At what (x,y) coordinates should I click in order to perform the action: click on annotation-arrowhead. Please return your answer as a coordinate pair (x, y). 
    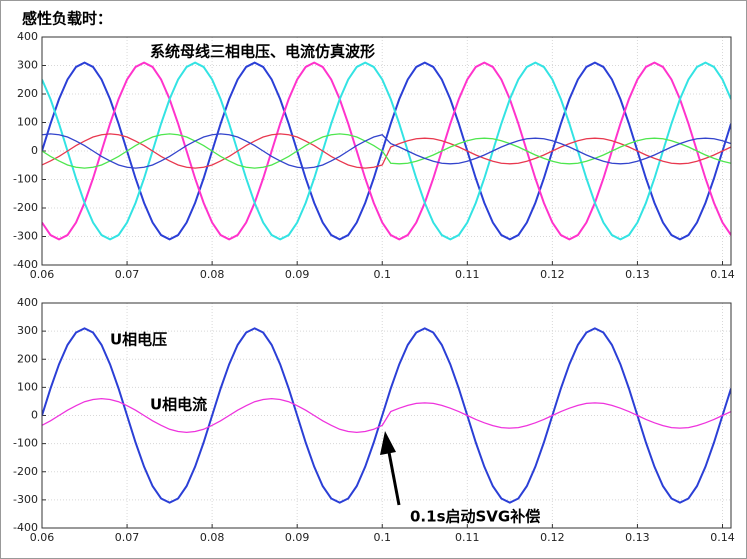
    Looking at the image, I should click on (388, 443).